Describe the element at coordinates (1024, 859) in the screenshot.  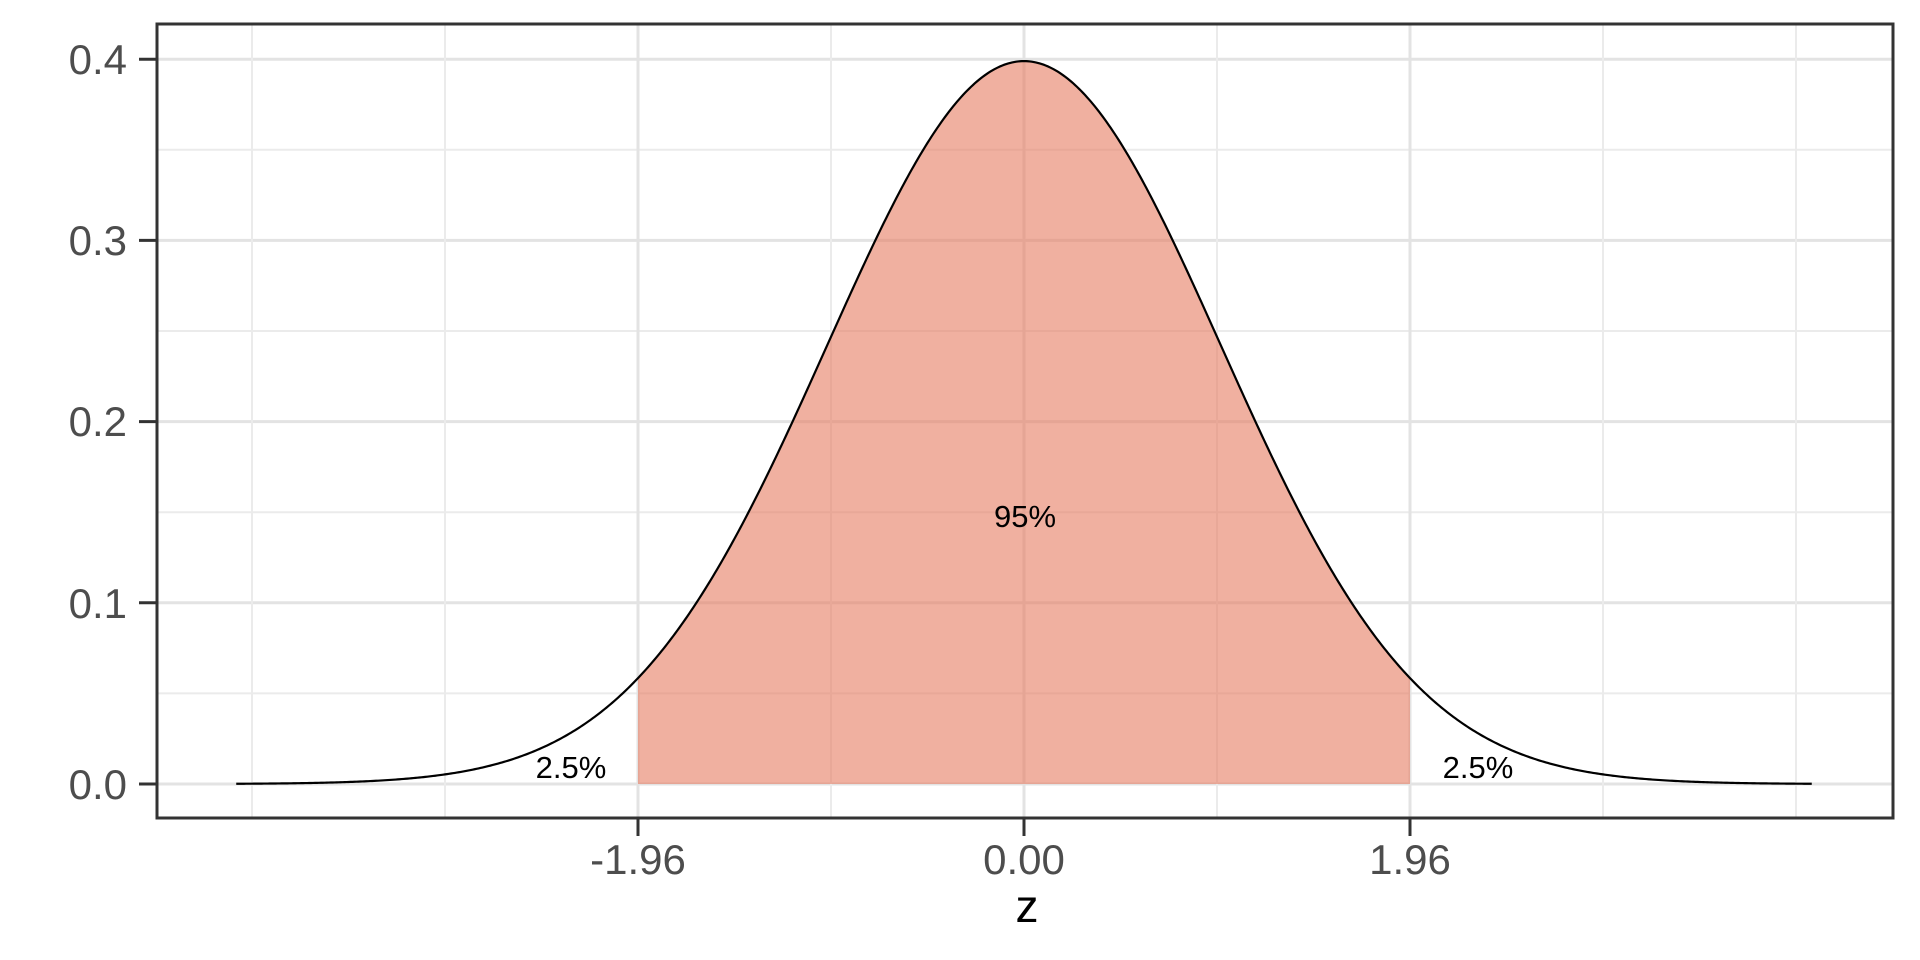
I see `x-tick-label-0.00: 0.00` at that location.